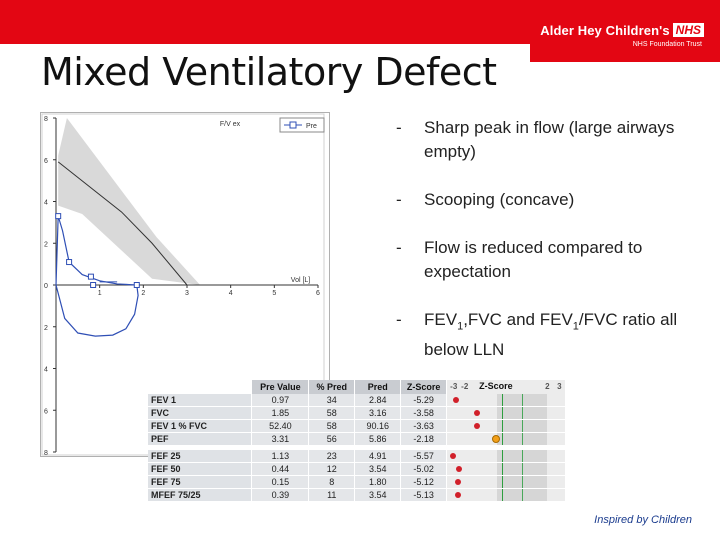  What do you see at coordinates (311, 126) in the screenshot?
I see `legend-label: Pre` at bounding box center [311, 126].